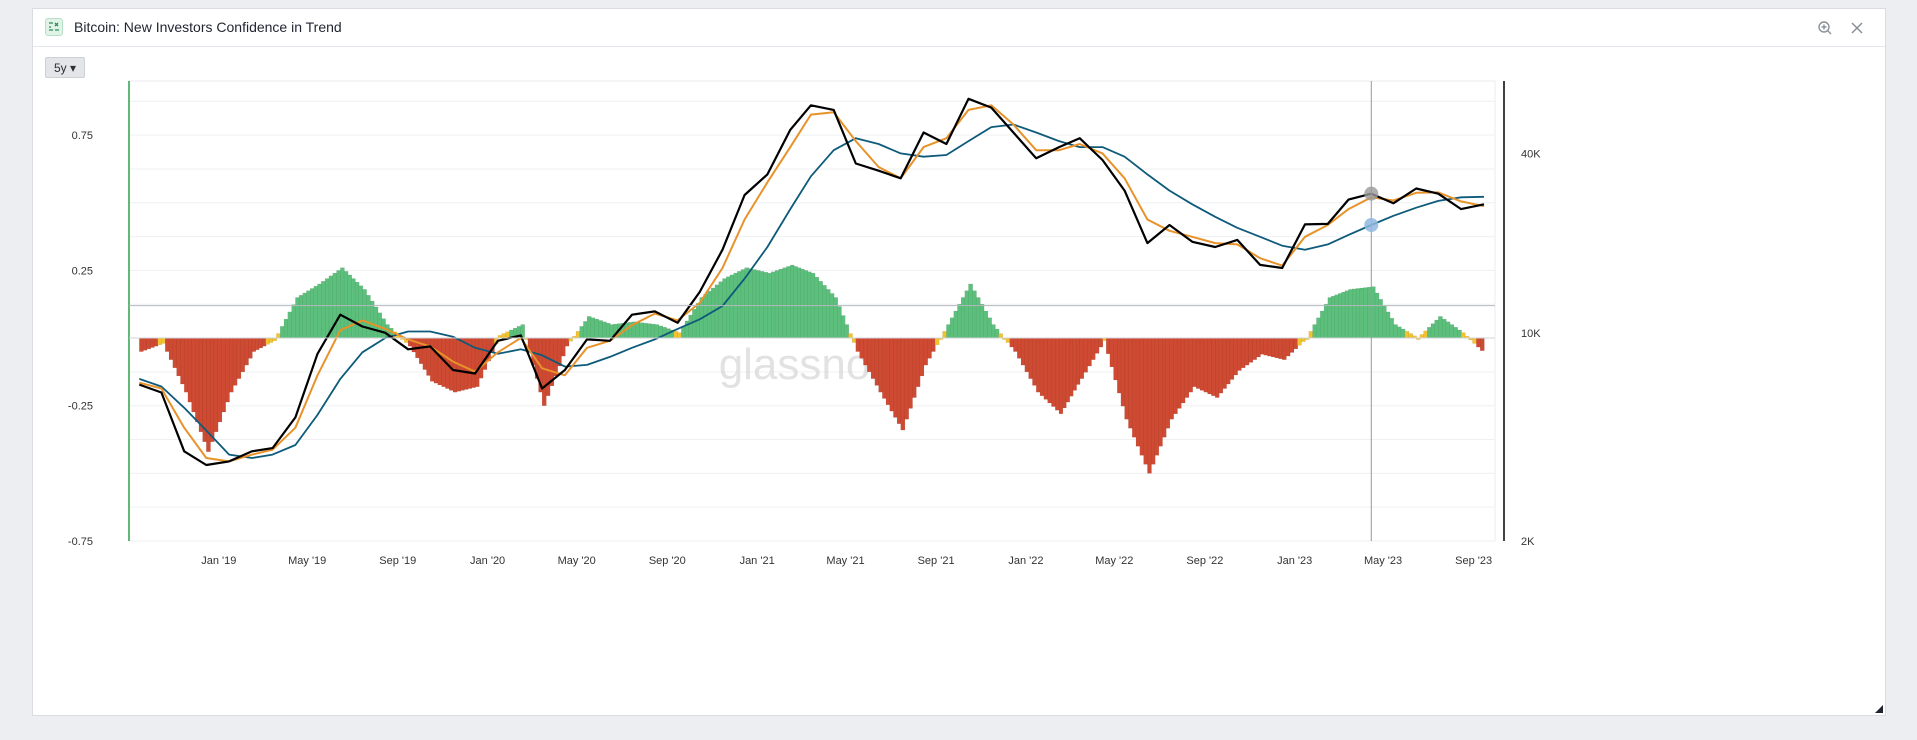 The height and width of the screenshot is (740, 1917). I want to click on x-tick-label: Jan '22, so click(1025, 561).